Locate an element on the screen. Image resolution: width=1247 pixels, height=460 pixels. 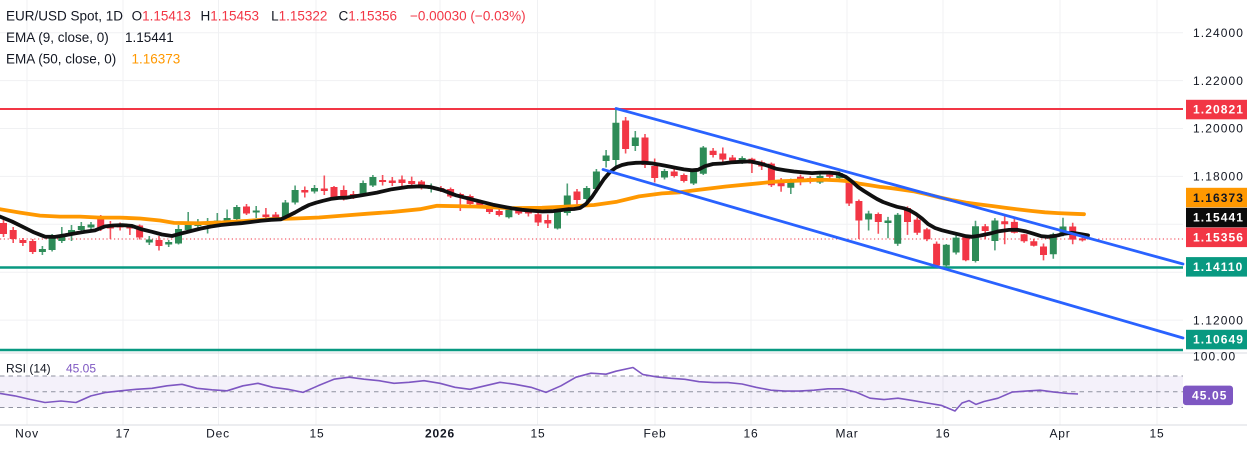
svg-text: Mar is located at coordinates (846, 434).